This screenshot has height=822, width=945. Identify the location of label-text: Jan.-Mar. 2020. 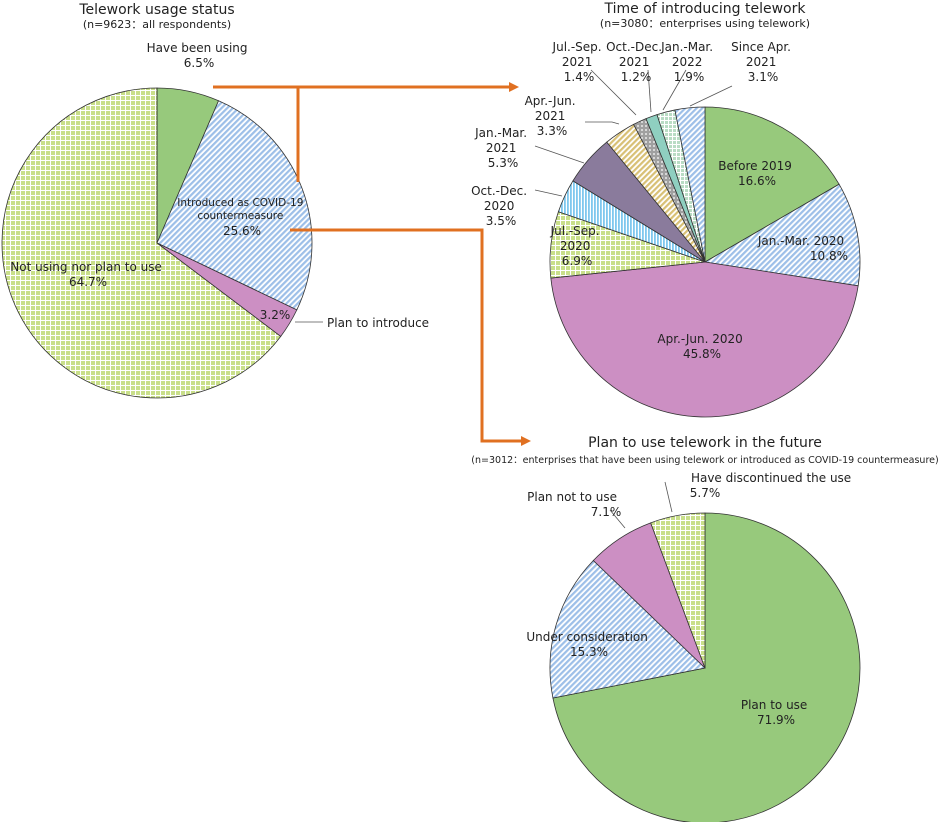
(800, 241).